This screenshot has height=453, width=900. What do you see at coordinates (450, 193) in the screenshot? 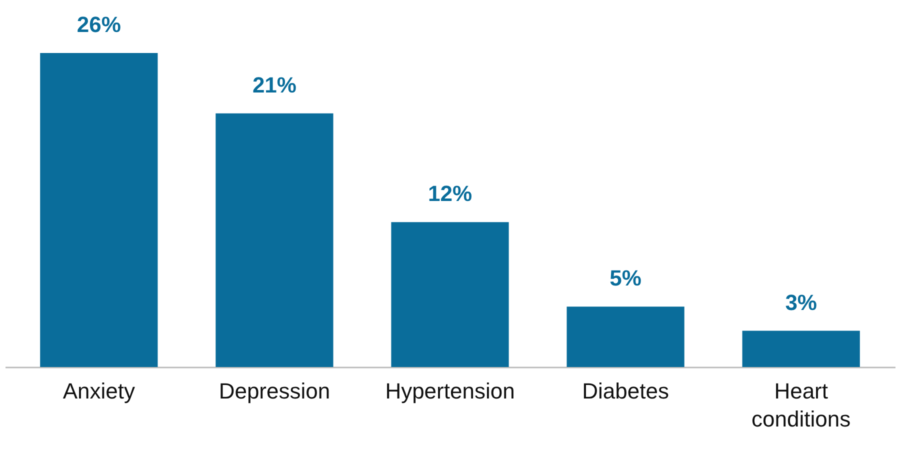
I see `data-label: 12%` at bounding box center [450, 193].